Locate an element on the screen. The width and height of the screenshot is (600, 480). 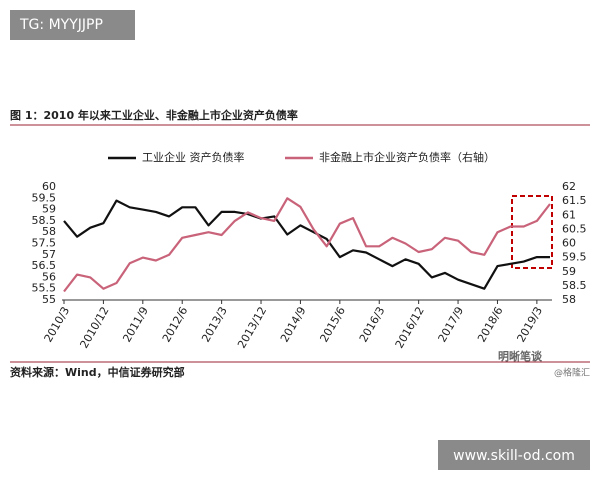
y-tick-label: 60 is located at coordinates (49, 186).